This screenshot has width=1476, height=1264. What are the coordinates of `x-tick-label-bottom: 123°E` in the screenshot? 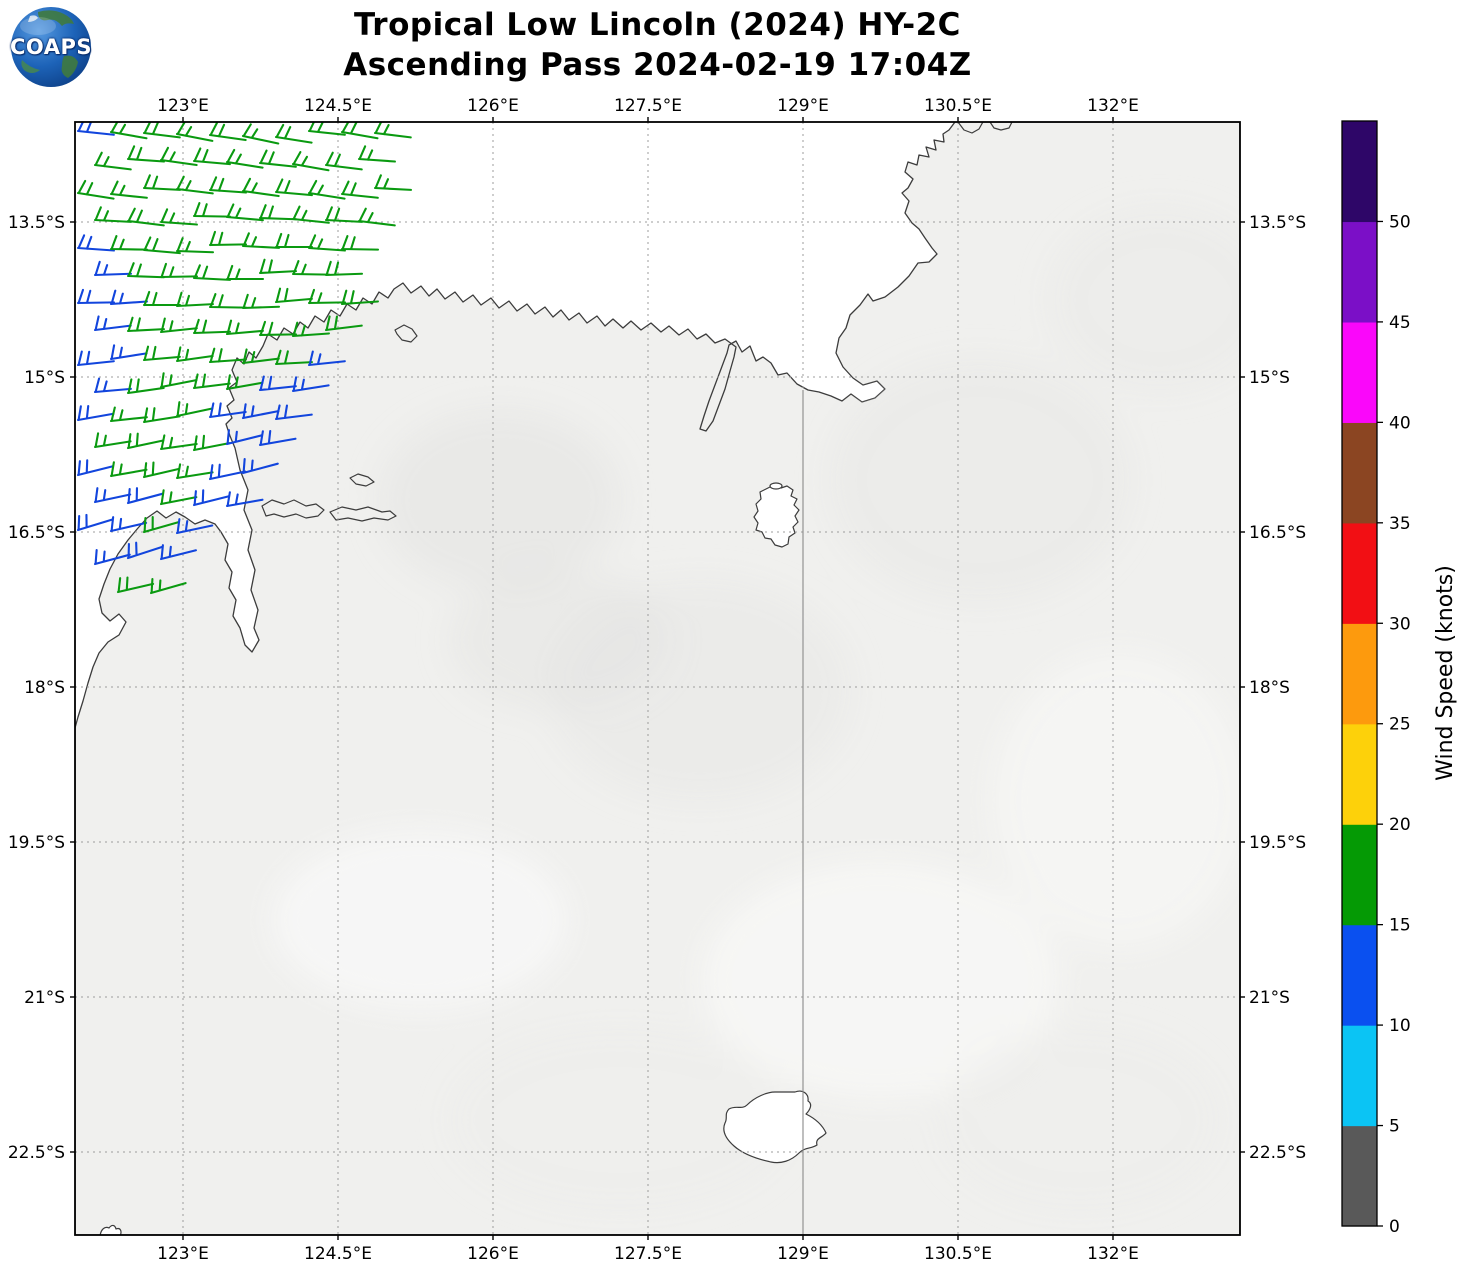 It's located at (183, 1254).